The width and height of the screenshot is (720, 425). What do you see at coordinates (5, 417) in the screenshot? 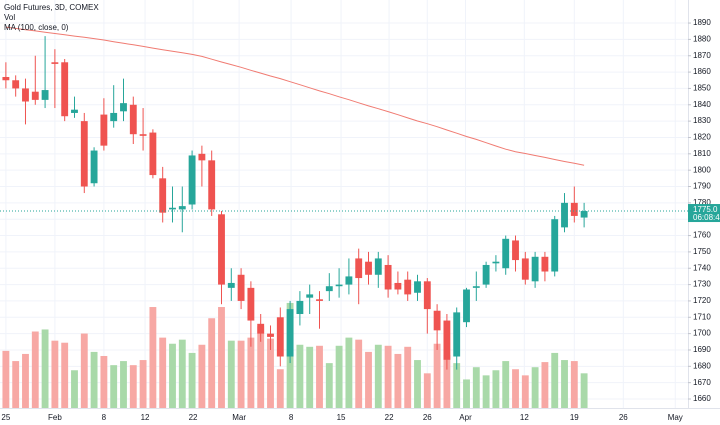
I see `x-tick-label: 25` at bounding box center [5, 417].